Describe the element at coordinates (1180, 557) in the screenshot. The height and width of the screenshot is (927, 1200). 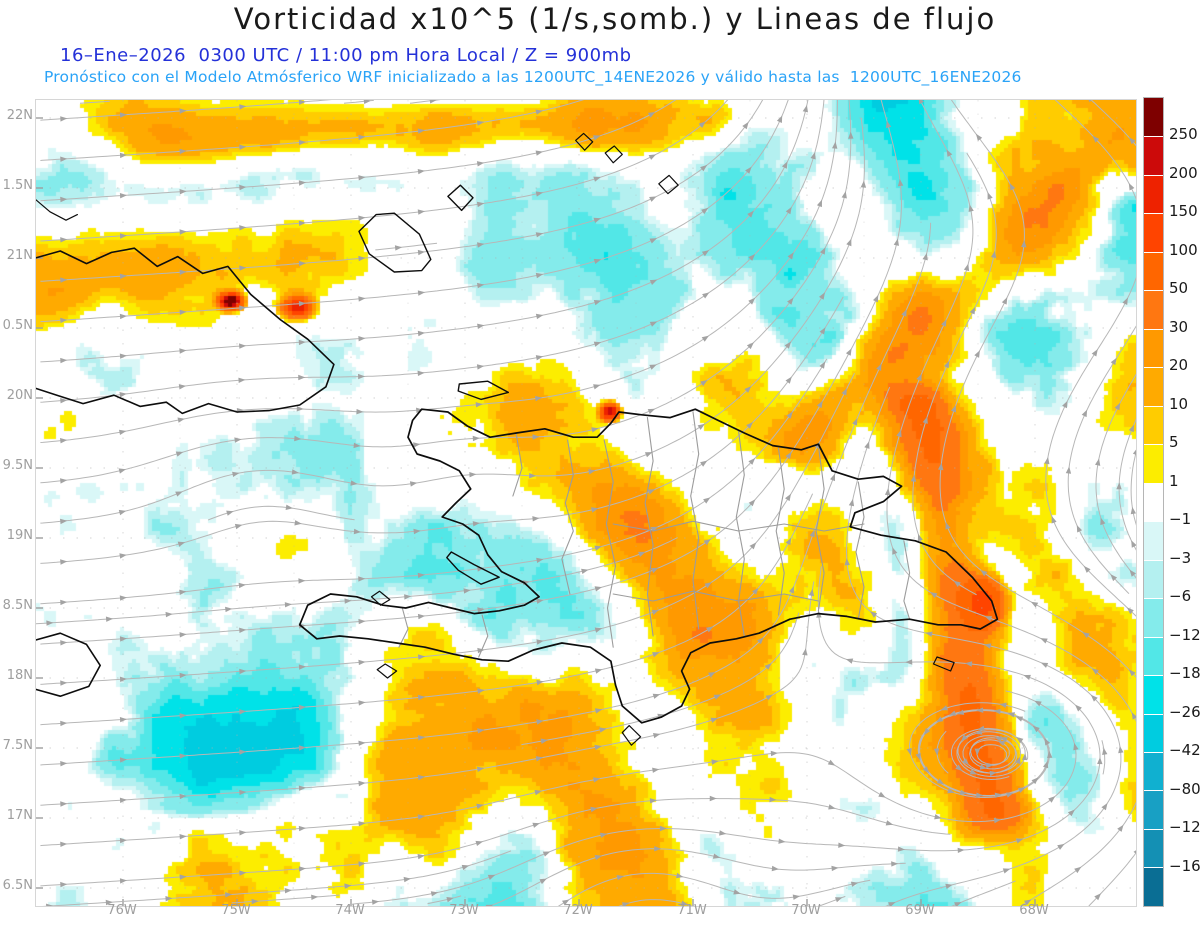
I see `colorbar-level-label: −3` at that location.